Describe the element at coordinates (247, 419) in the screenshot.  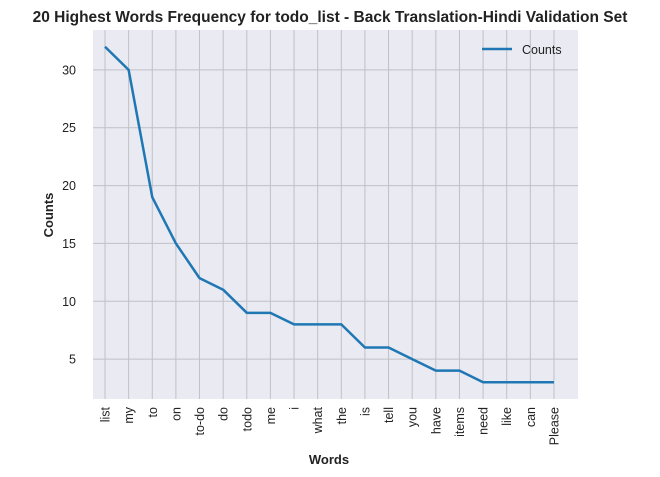
I see `x-tick-label: todo` at that location.